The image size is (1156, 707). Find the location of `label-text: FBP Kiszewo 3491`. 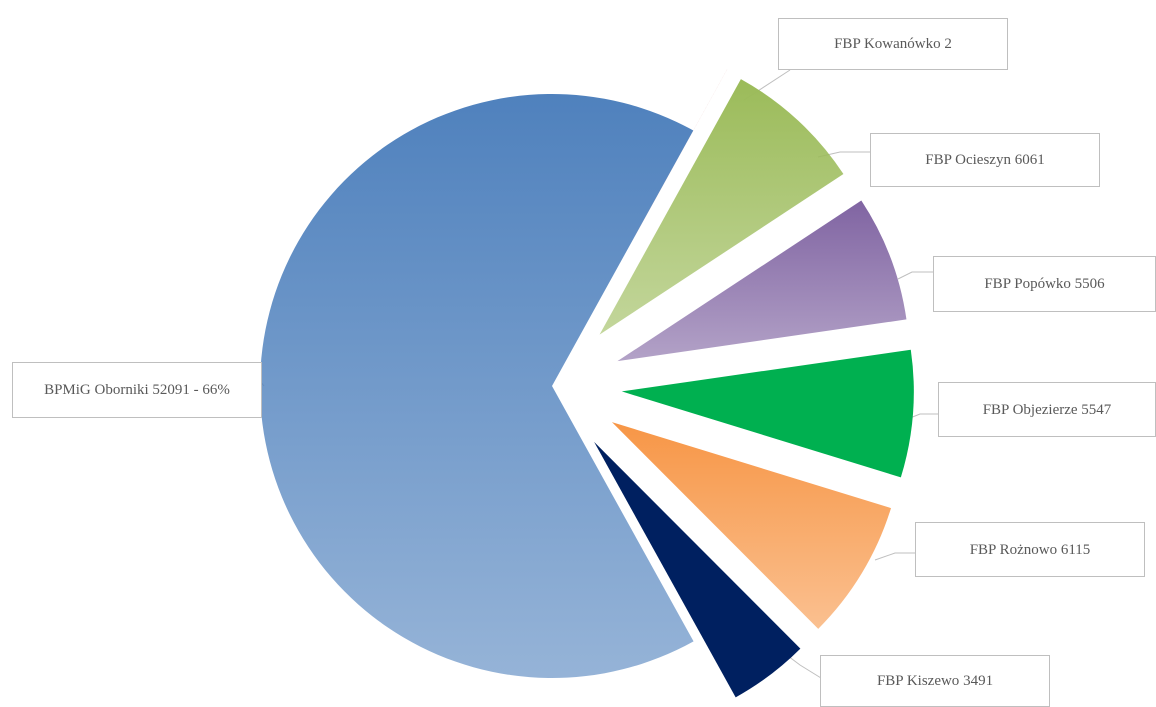

label-text: FBP Kiszewo 3491 is located at coordinates (935, 681).